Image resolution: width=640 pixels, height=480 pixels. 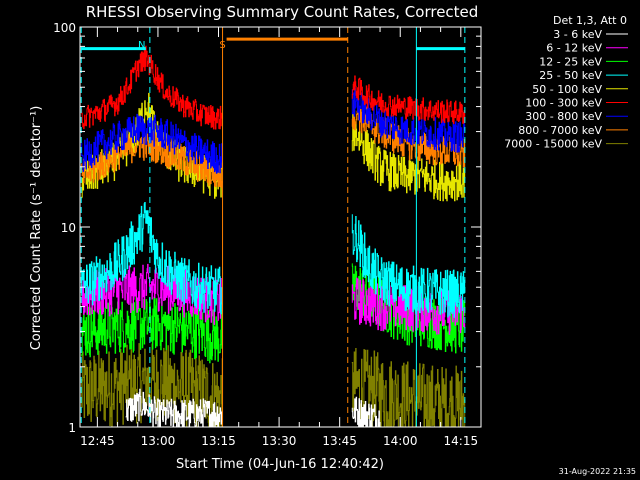 I want to click on series-7000-15000-kev, so click(x=273, y=385).